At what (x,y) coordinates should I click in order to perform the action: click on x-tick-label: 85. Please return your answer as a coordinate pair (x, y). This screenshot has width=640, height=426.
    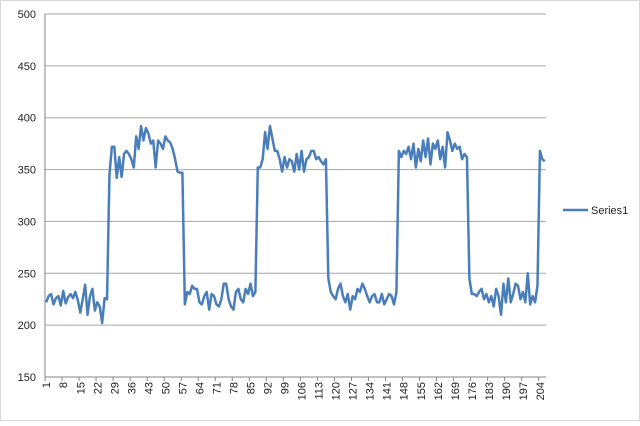
    Looking at the image, I should click on (252, 388).